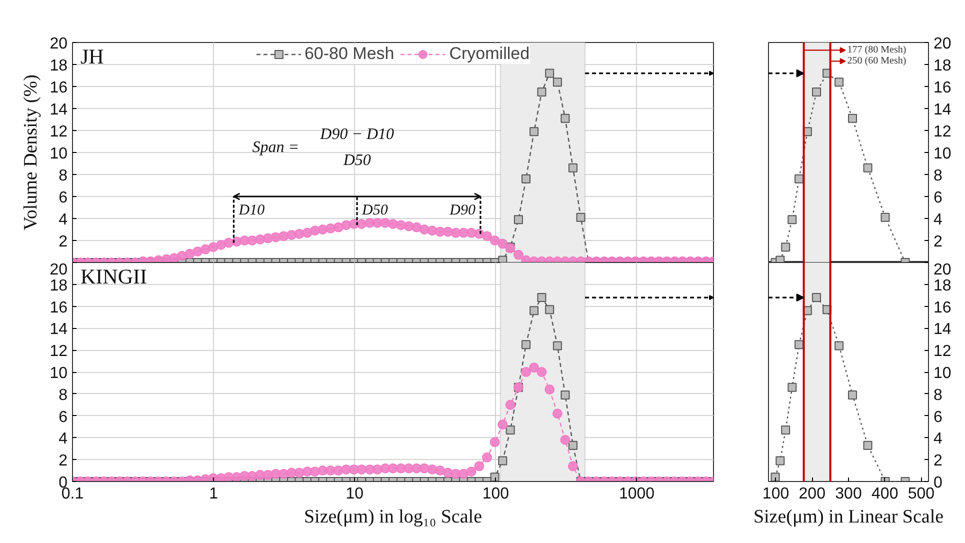 The width and height of the screenshot is (965, 543). I want to click on annotation: D90, so click(462, 210).